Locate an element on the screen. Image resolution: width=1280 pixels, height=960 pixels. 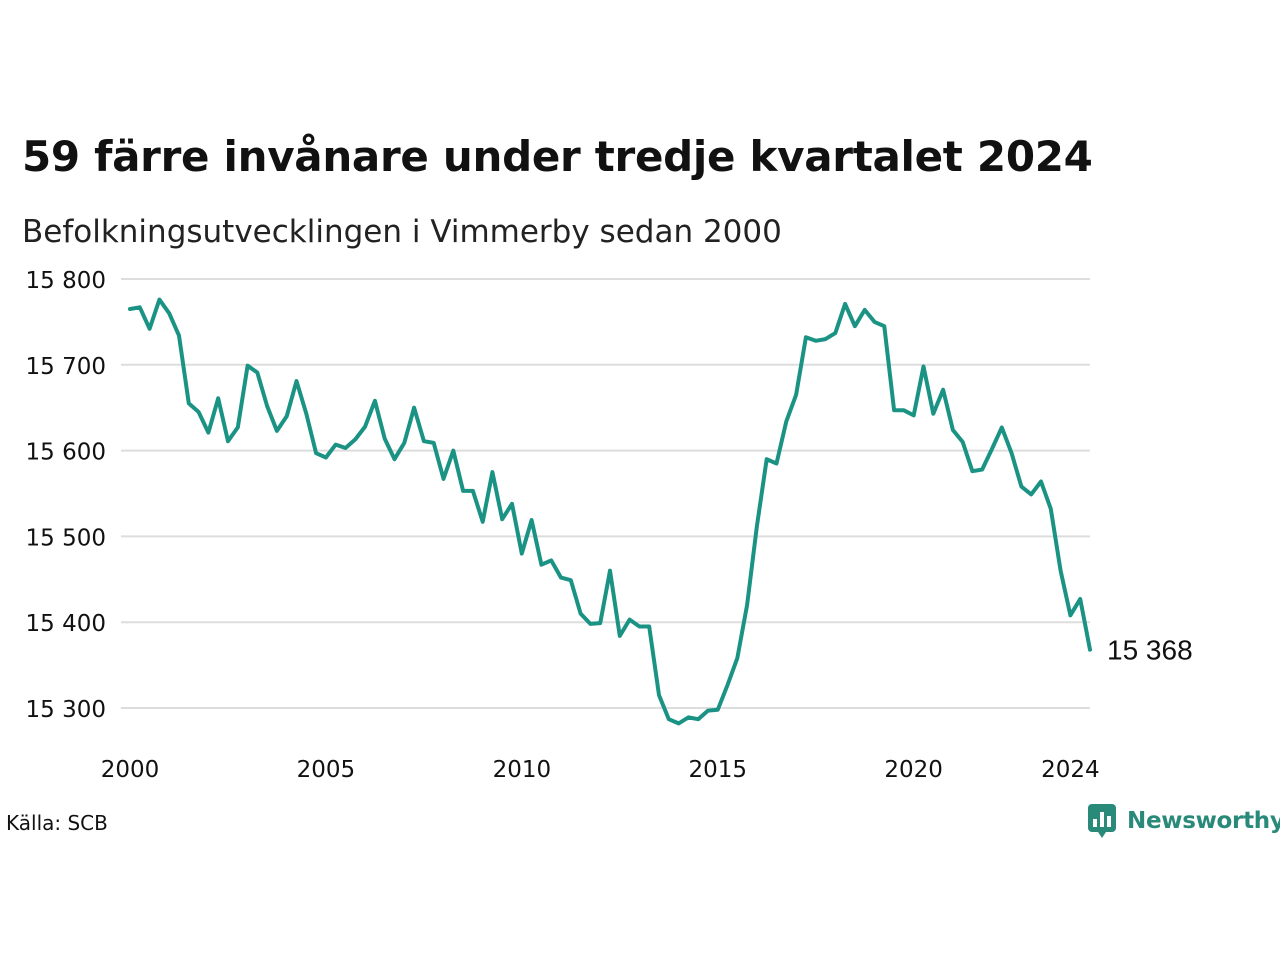
y-axis-ticks: 15 300 15 400 15 500 15 600 15 700 15 800 is located at coordinates (66, 495).